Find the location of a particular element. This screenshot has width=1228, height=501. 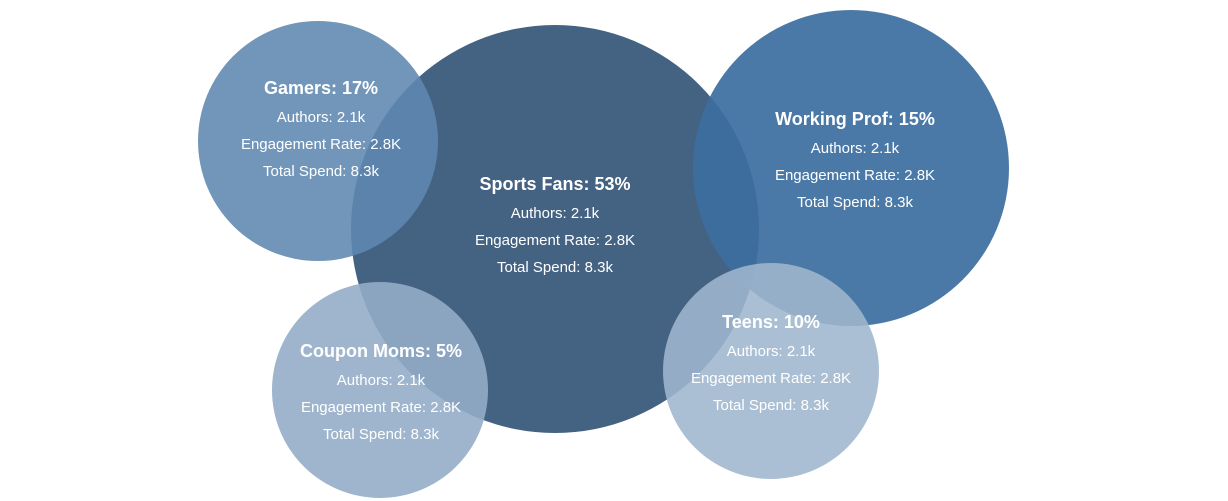

bubble-gamers is located at coordinates (318, 141).